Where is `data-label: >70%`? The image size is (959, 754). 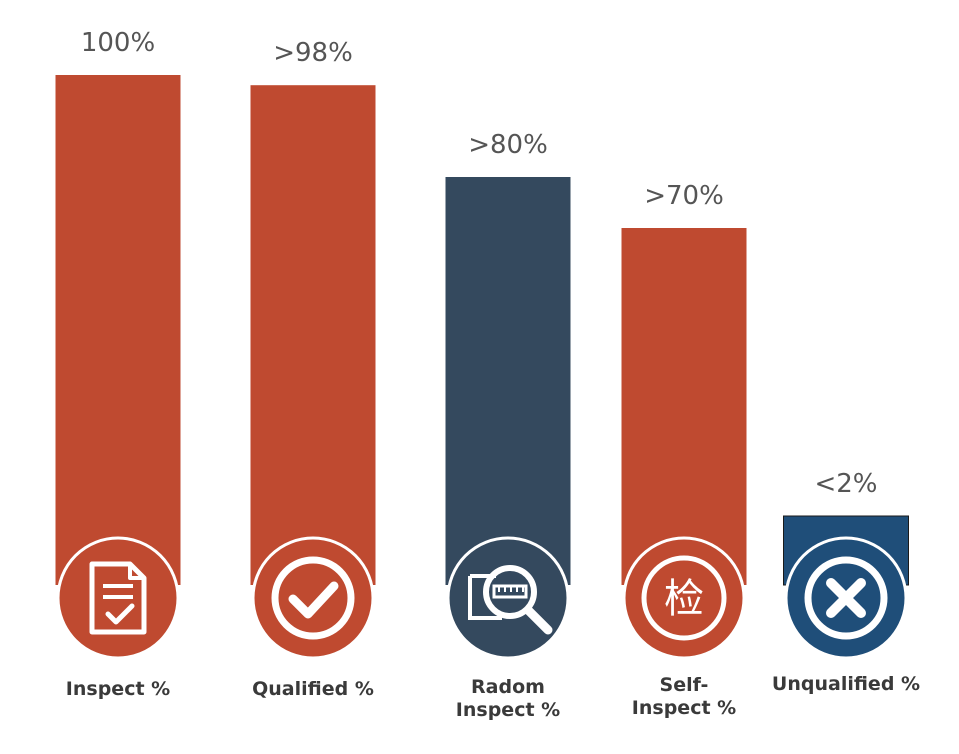
data-label: >70% is located at coordinates (684, 196).